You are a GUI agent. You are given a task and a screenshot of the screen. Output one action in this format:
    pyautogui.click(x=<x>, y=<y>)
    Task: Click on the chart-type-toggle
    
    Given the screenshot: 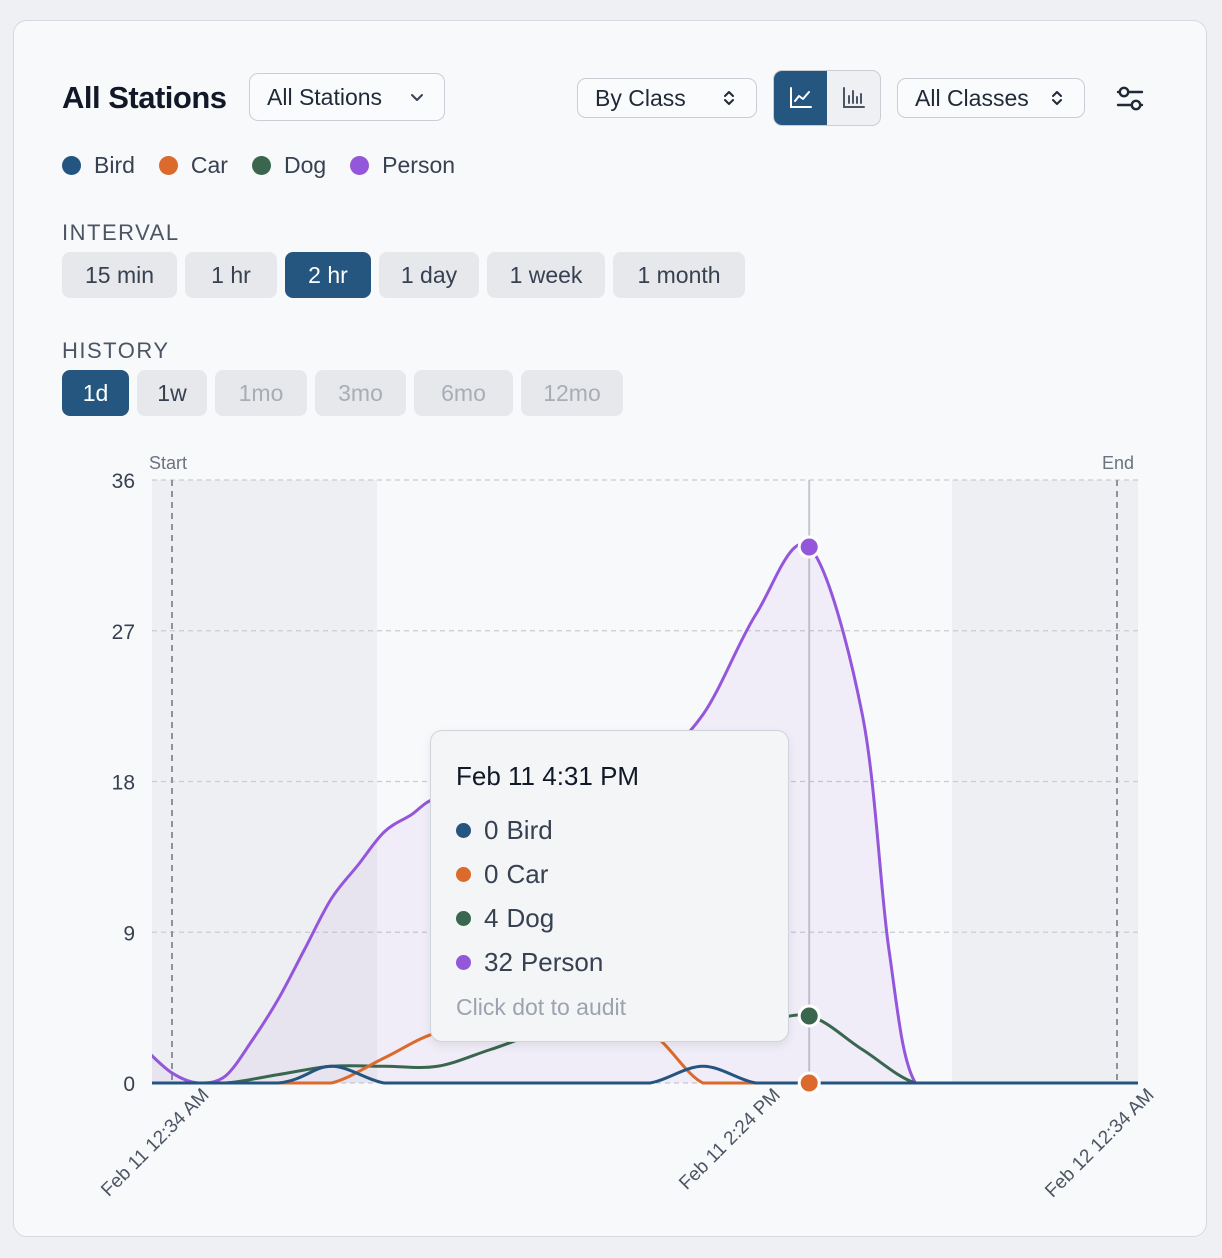 What is the action you would take?
    pyautogui.click(x=827, y=98)
    